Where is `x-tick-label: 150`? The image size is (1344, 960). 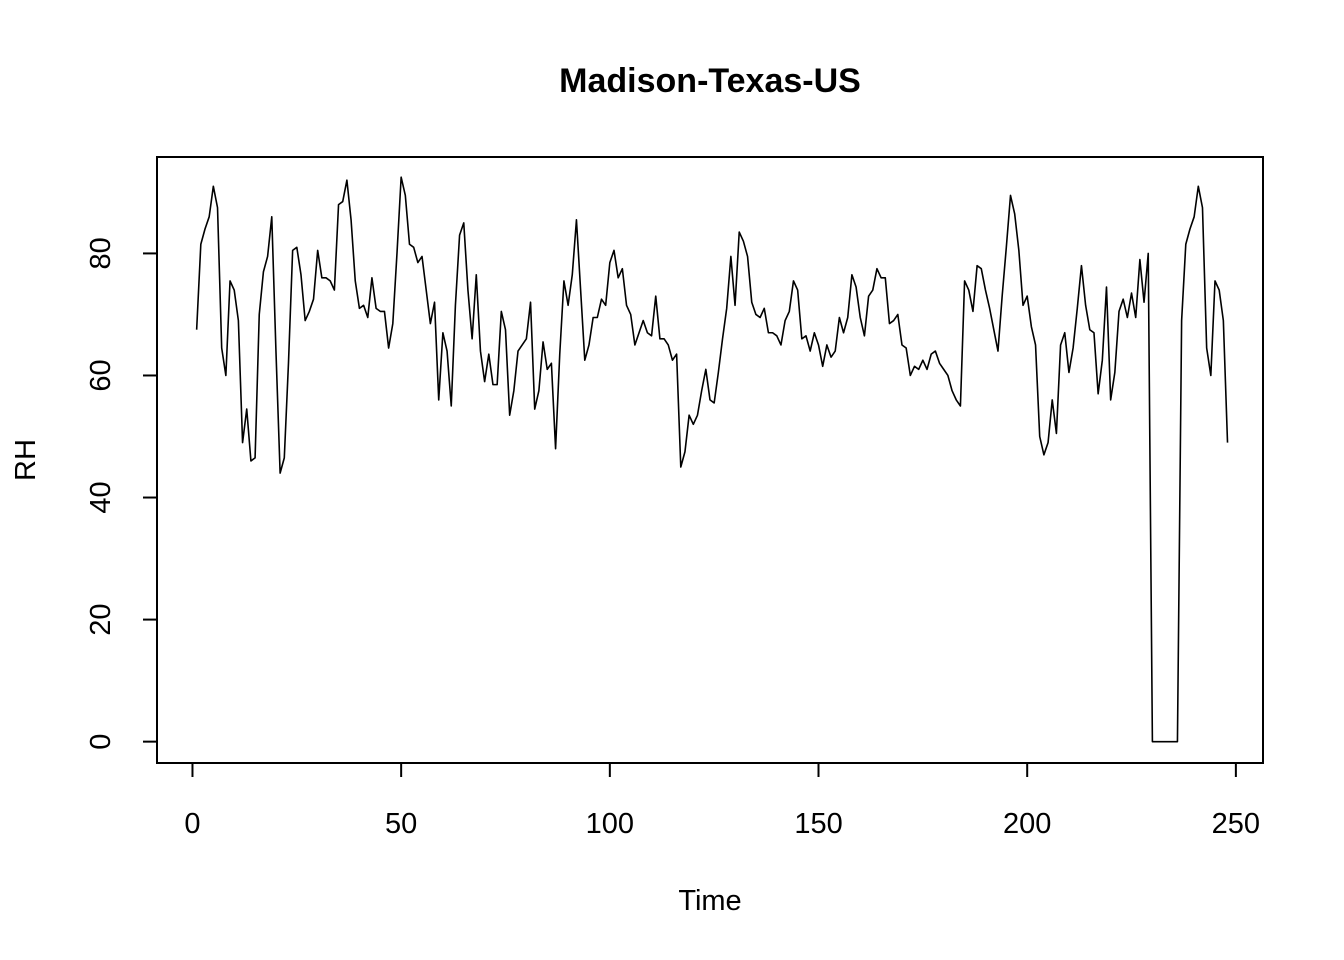 x-tick-label: 150 is located at coordinates (818, 824).